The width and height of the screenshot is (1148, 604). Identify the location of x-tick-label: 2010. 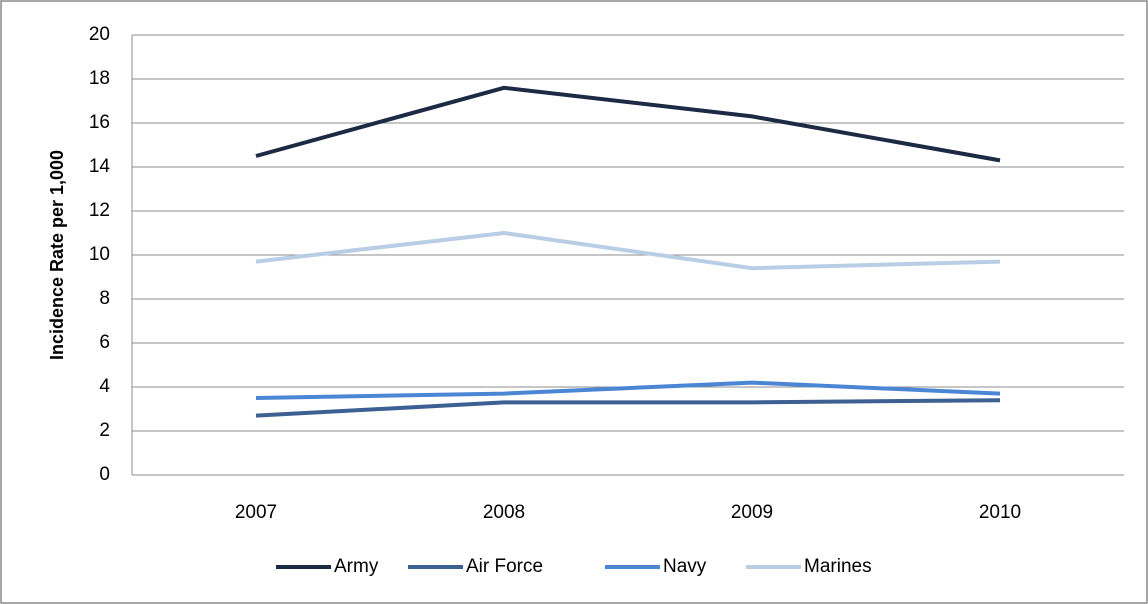
(1000, 512).